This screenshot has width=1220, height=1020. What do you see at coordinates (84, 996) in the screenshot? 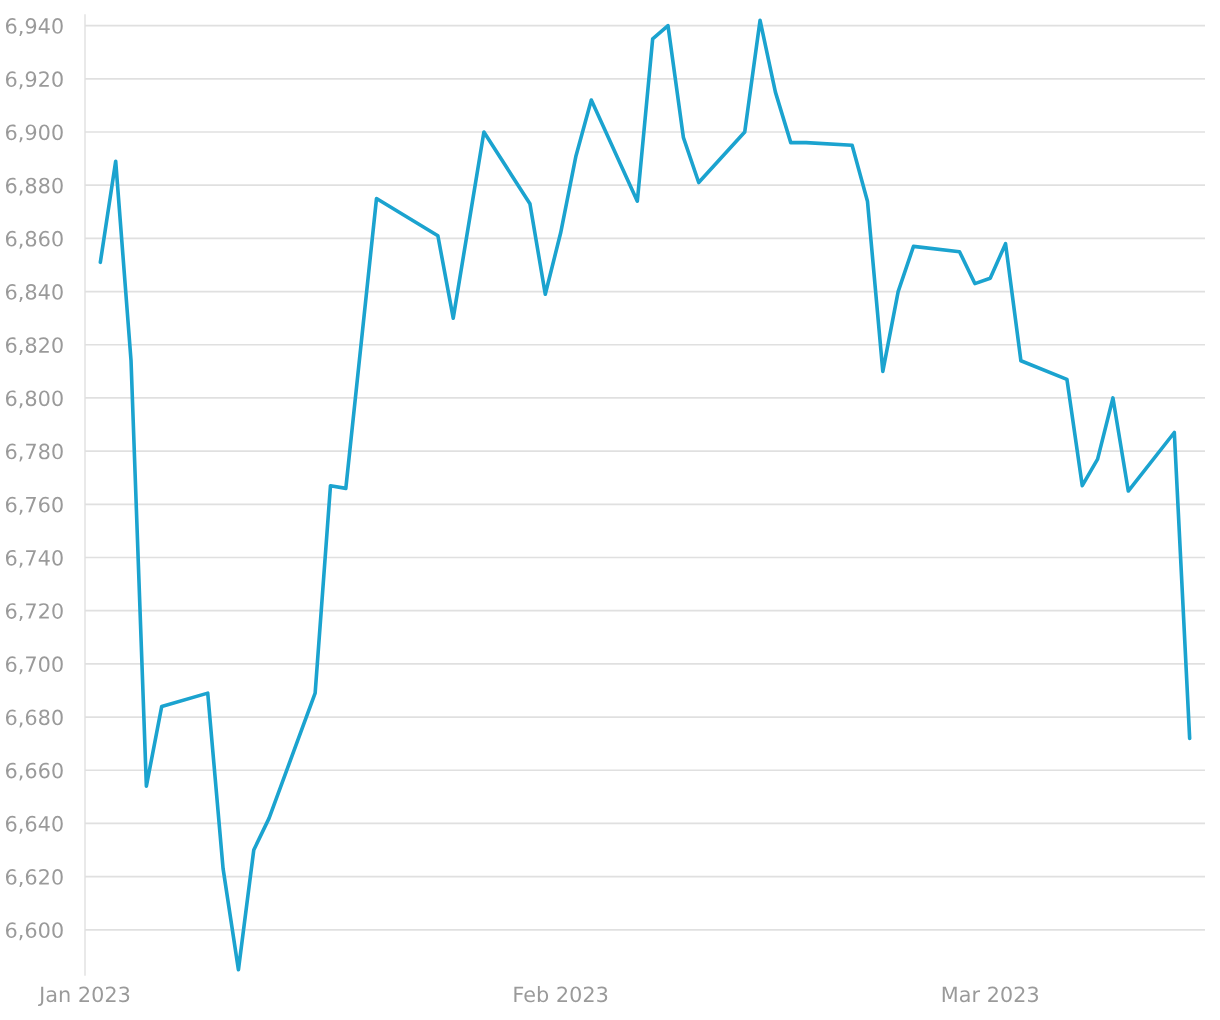
I see `x-tick-label: Jan 2023` at bounding box center [84, 996].